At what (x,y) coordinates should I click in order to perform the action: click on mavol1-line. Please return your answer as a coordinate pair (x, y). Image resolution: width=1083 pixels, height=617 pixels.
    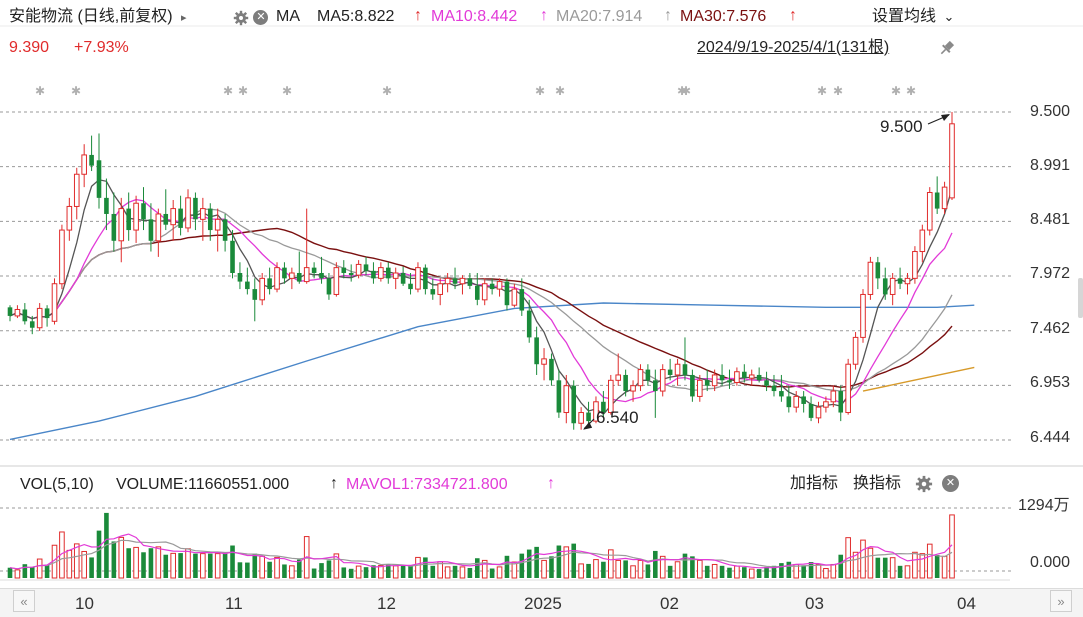
    Looking at the image, I should click on (481, 551).